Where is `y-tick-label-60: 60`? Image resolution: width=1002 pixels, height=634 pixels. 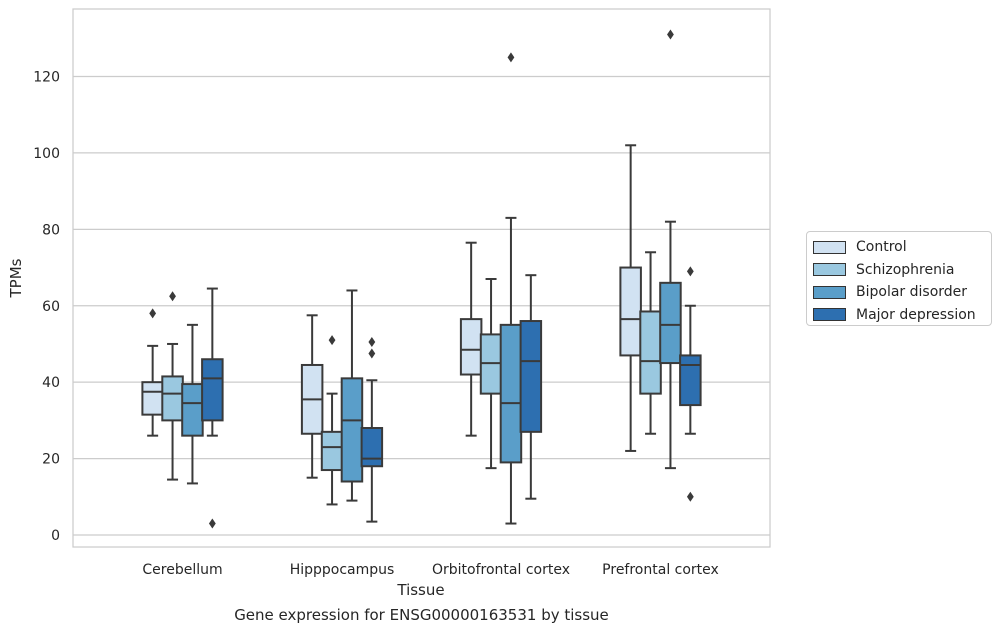 y-tick-label-60: 60 is located at coordinates (51, 307).